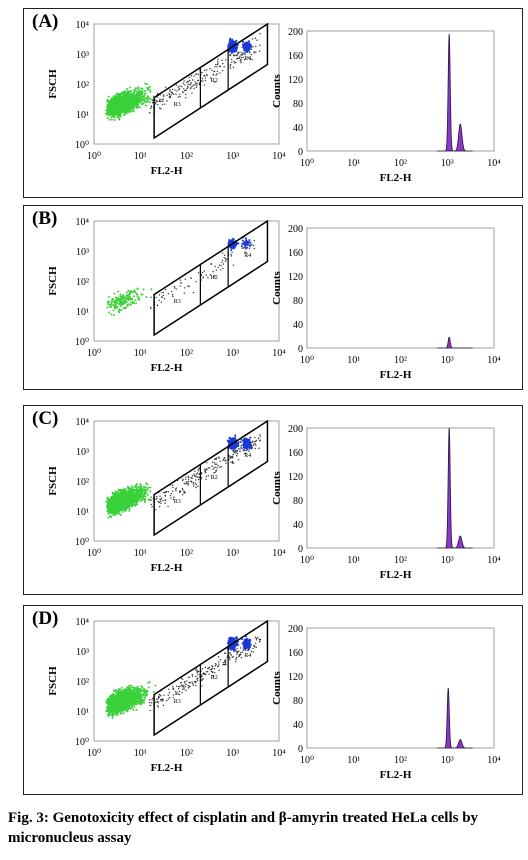 This screenshot has width=528, height=860. What do you see at coordinates (400, 163) in the screenshot?
I see `hist-x-tick-label: 10²` at bounding box center [400, 163].